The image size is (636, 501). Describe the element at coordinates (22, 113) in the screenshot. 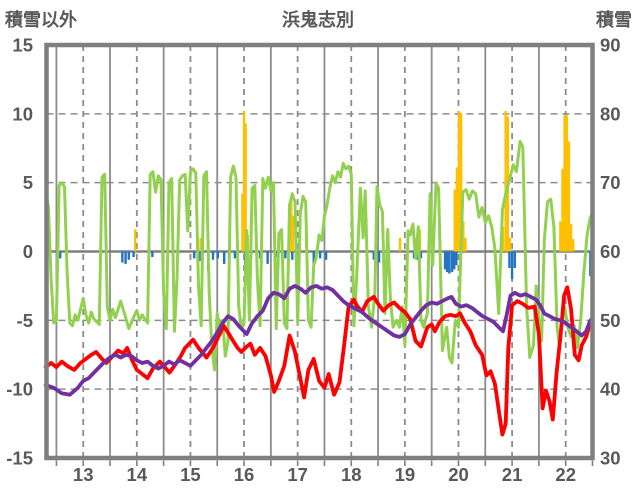

I see `y-left-tick-label: 10` at that location.